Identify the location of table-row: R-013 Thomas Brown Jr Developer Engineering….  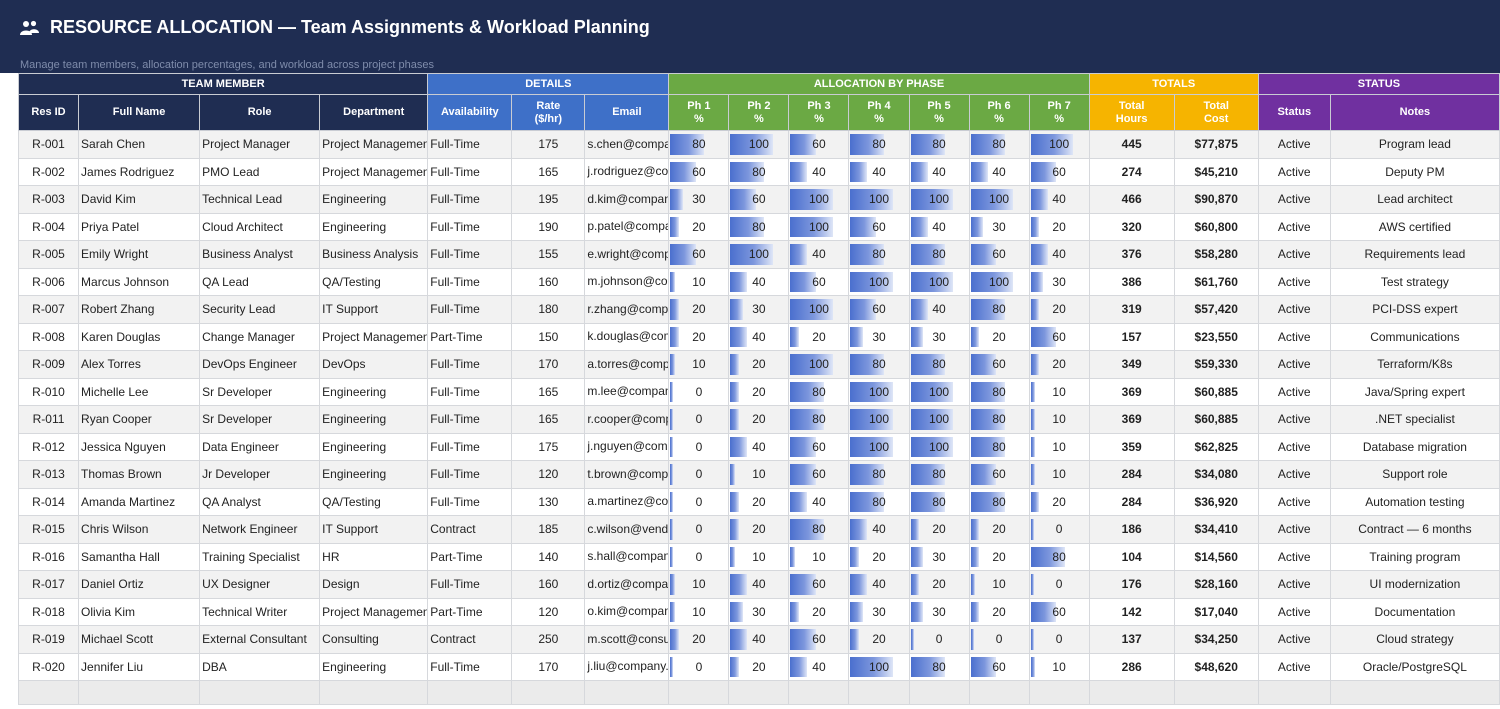
(758, 474).